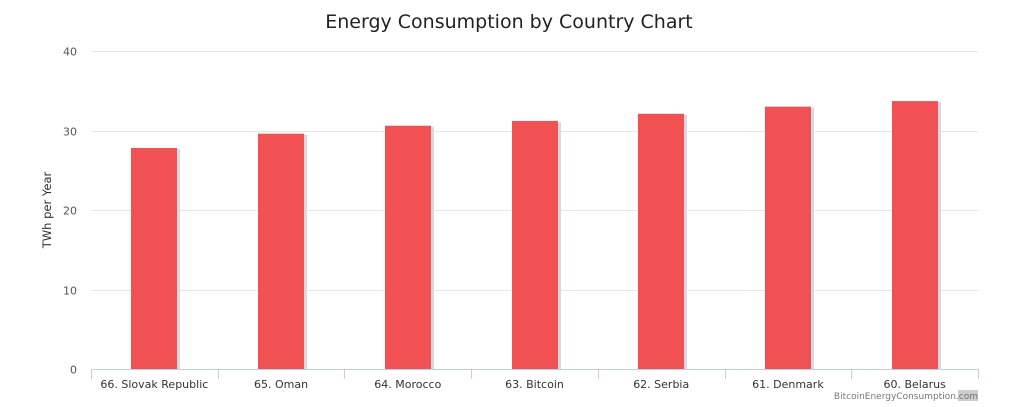 This screenshot has height=407, width=1014. What do you see at coordinates (534, 384) in the screenshot?
I see `x-tick-label: 63. Bitcoin` at bounding box center [534, 384].